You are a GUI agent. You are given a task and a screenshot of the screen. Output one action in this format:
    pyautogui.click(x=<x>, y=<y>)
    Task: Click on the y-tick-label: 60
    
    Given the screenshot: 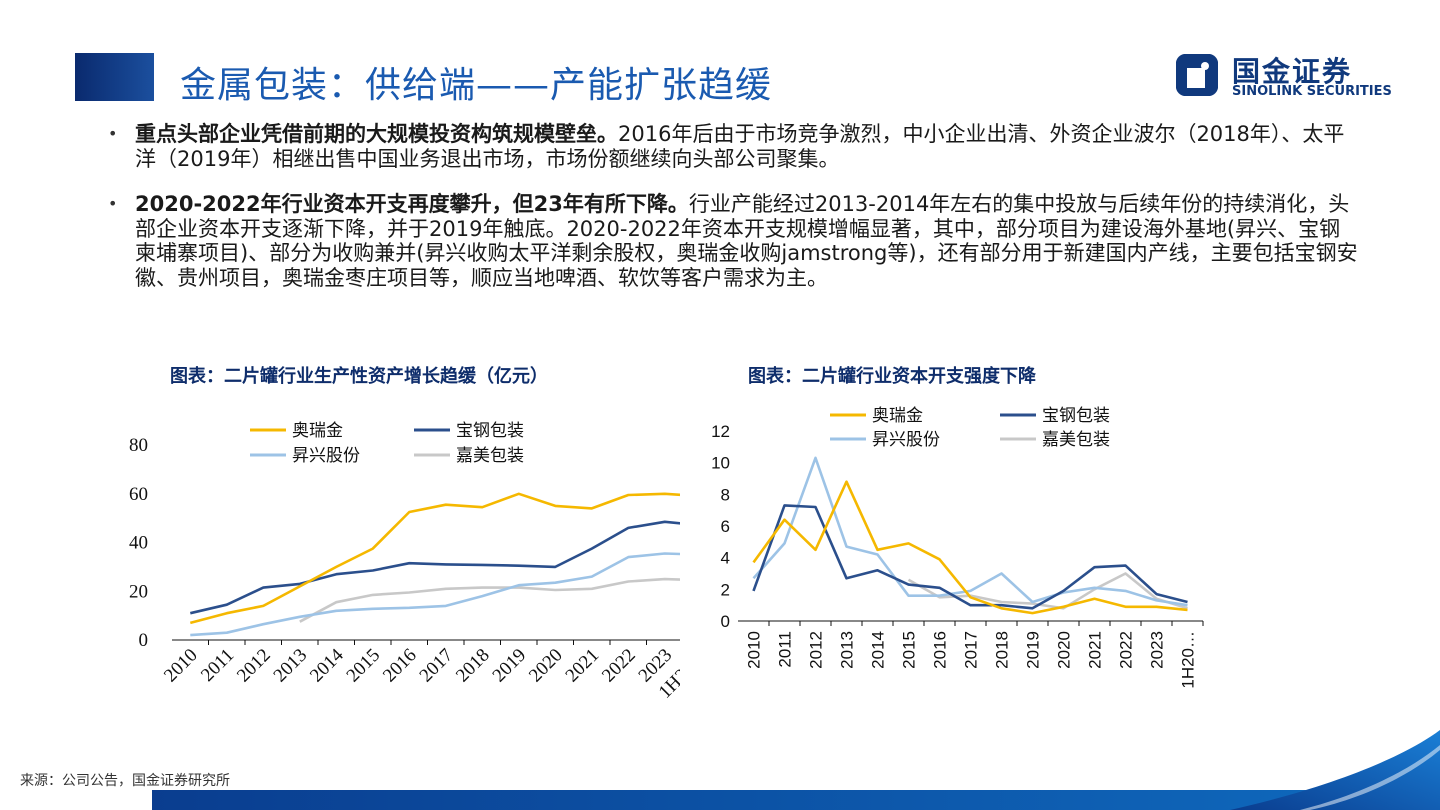 What is the action you would take?
    pyautogui.click(x=138, y=494)
    